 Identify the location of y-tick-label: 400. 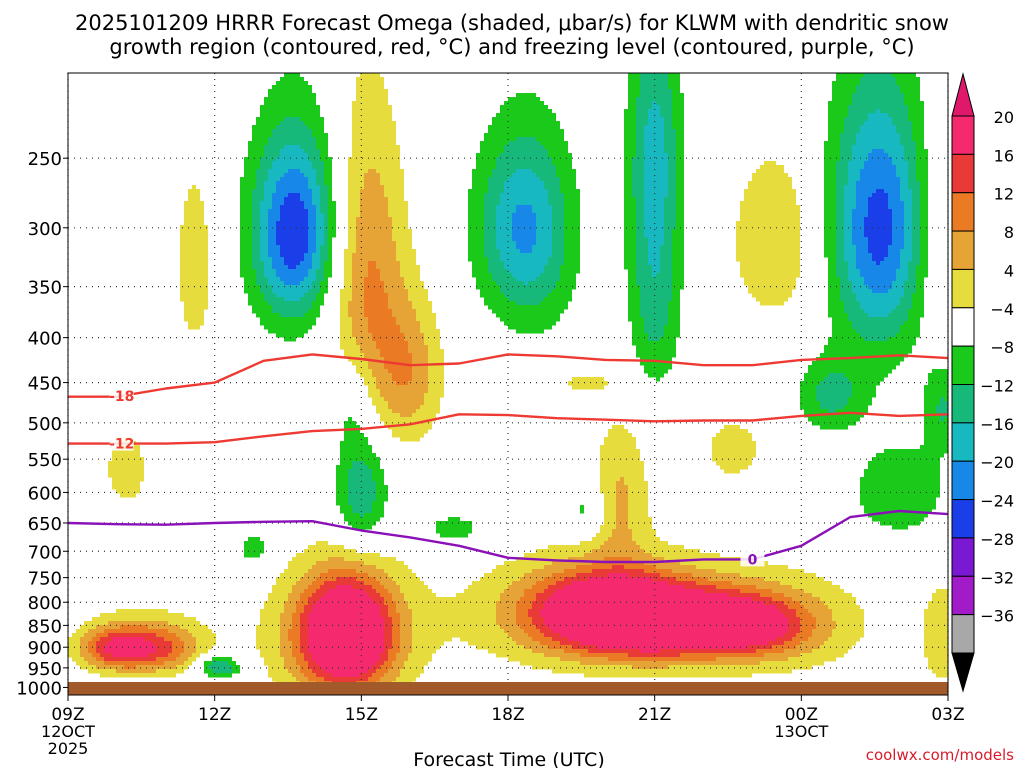
(45, 339).